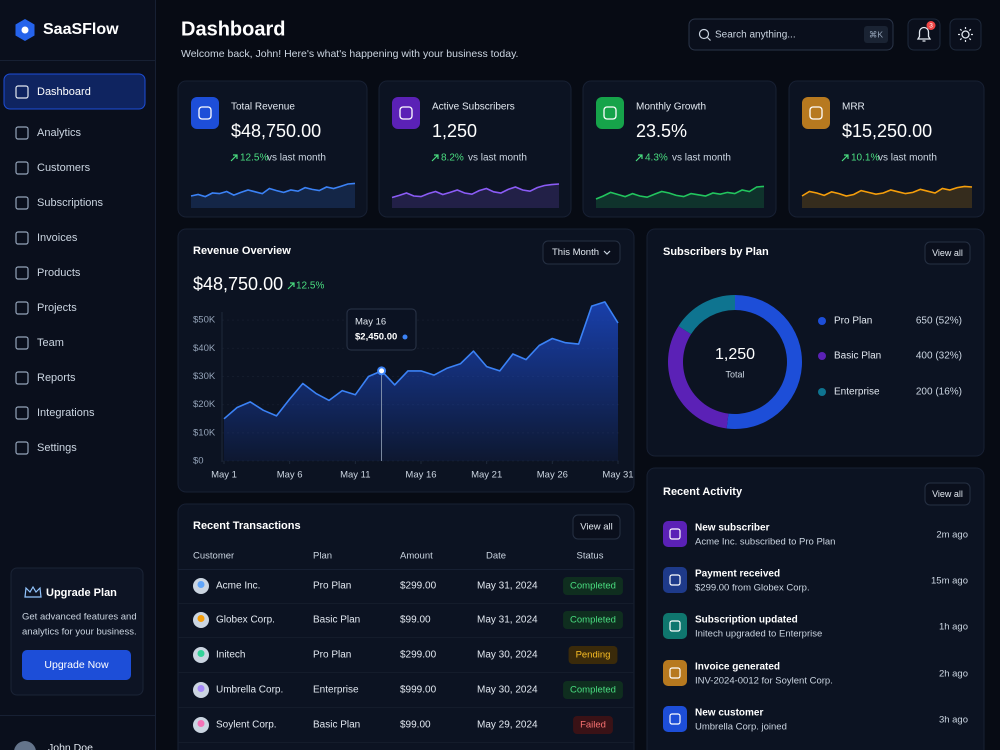  What do you see at coordinates (66, 413) in the screenshot?
I see `nav-item: Integrations` at bounding box center [66, 413].